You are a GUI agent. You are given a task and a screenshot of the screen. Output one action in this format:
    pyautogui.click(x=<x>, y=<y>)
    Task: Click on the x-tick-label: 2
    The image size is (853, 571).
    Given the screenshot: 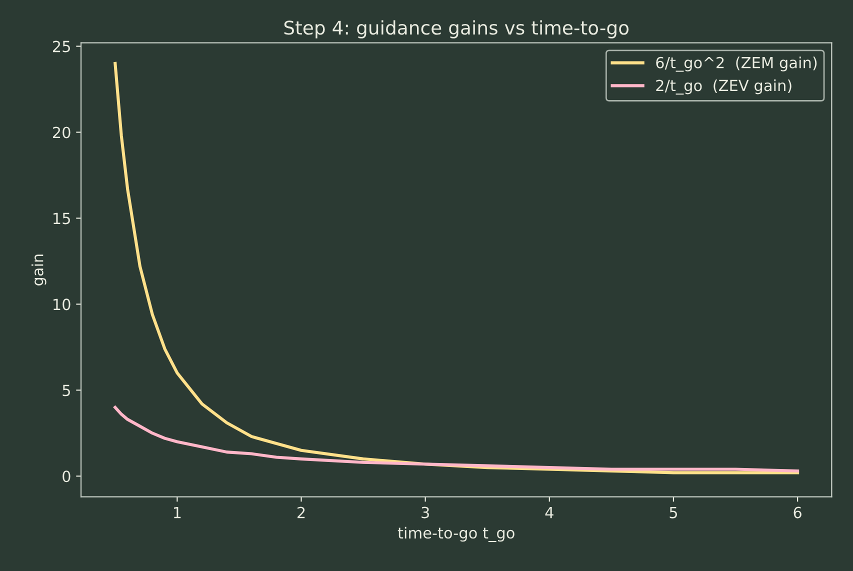 What is the action you would take?
    pyautogui.click(x=301, y=512)
    